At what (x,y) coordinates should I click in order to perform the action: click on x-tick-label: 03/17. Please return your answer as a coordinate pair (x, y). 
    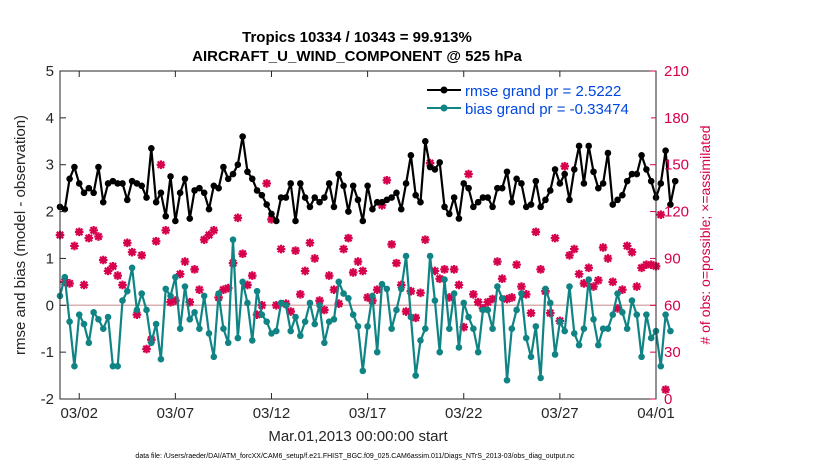
    Looking at the image, I should click on (368, 413).